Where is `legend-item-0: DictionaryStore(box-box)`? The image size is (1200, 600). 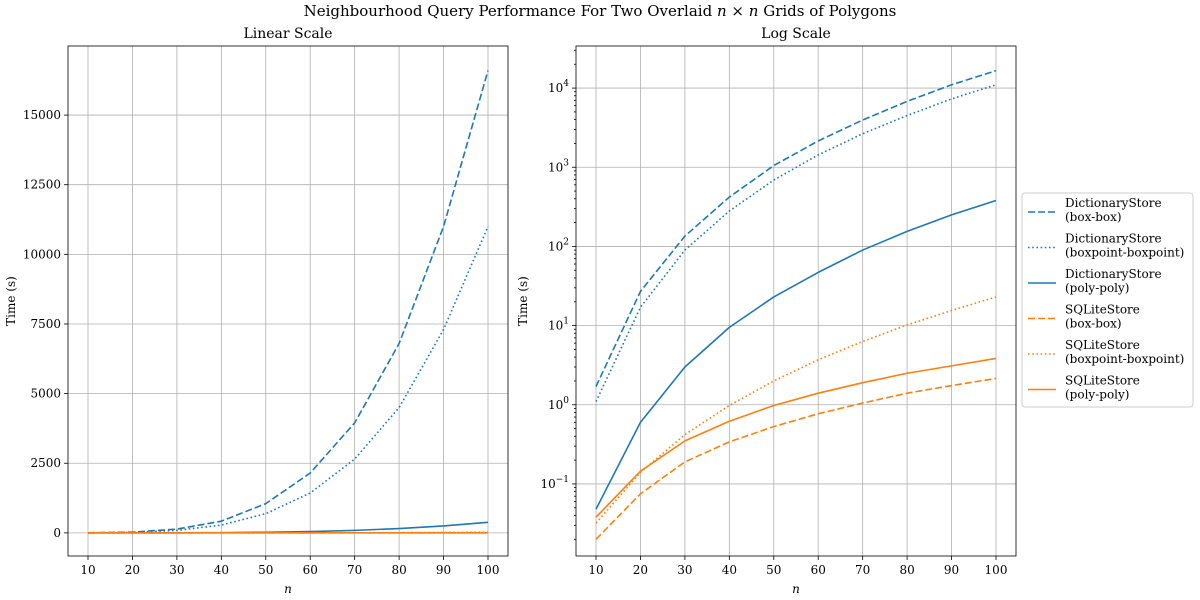 legend-item-0: DictionaryStore(box-box) is located at coordinates (1095, 210).